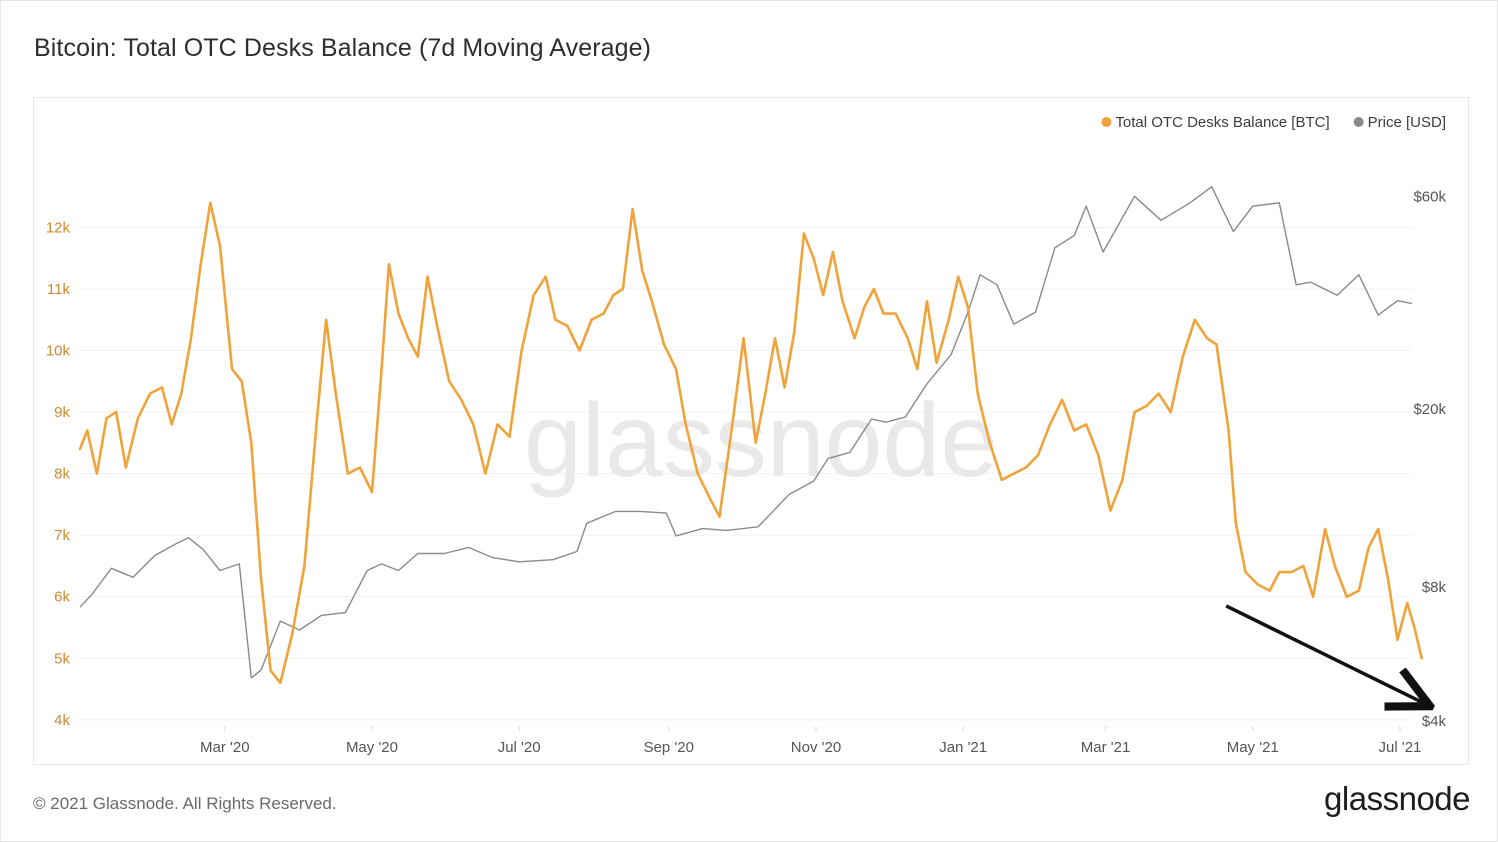 This screenshot has height=842, width=1498. What do you see at coordinates (761, 441) in the screenshot?
I see `watermark-text: glassnode` at bounding box center [761, 441].